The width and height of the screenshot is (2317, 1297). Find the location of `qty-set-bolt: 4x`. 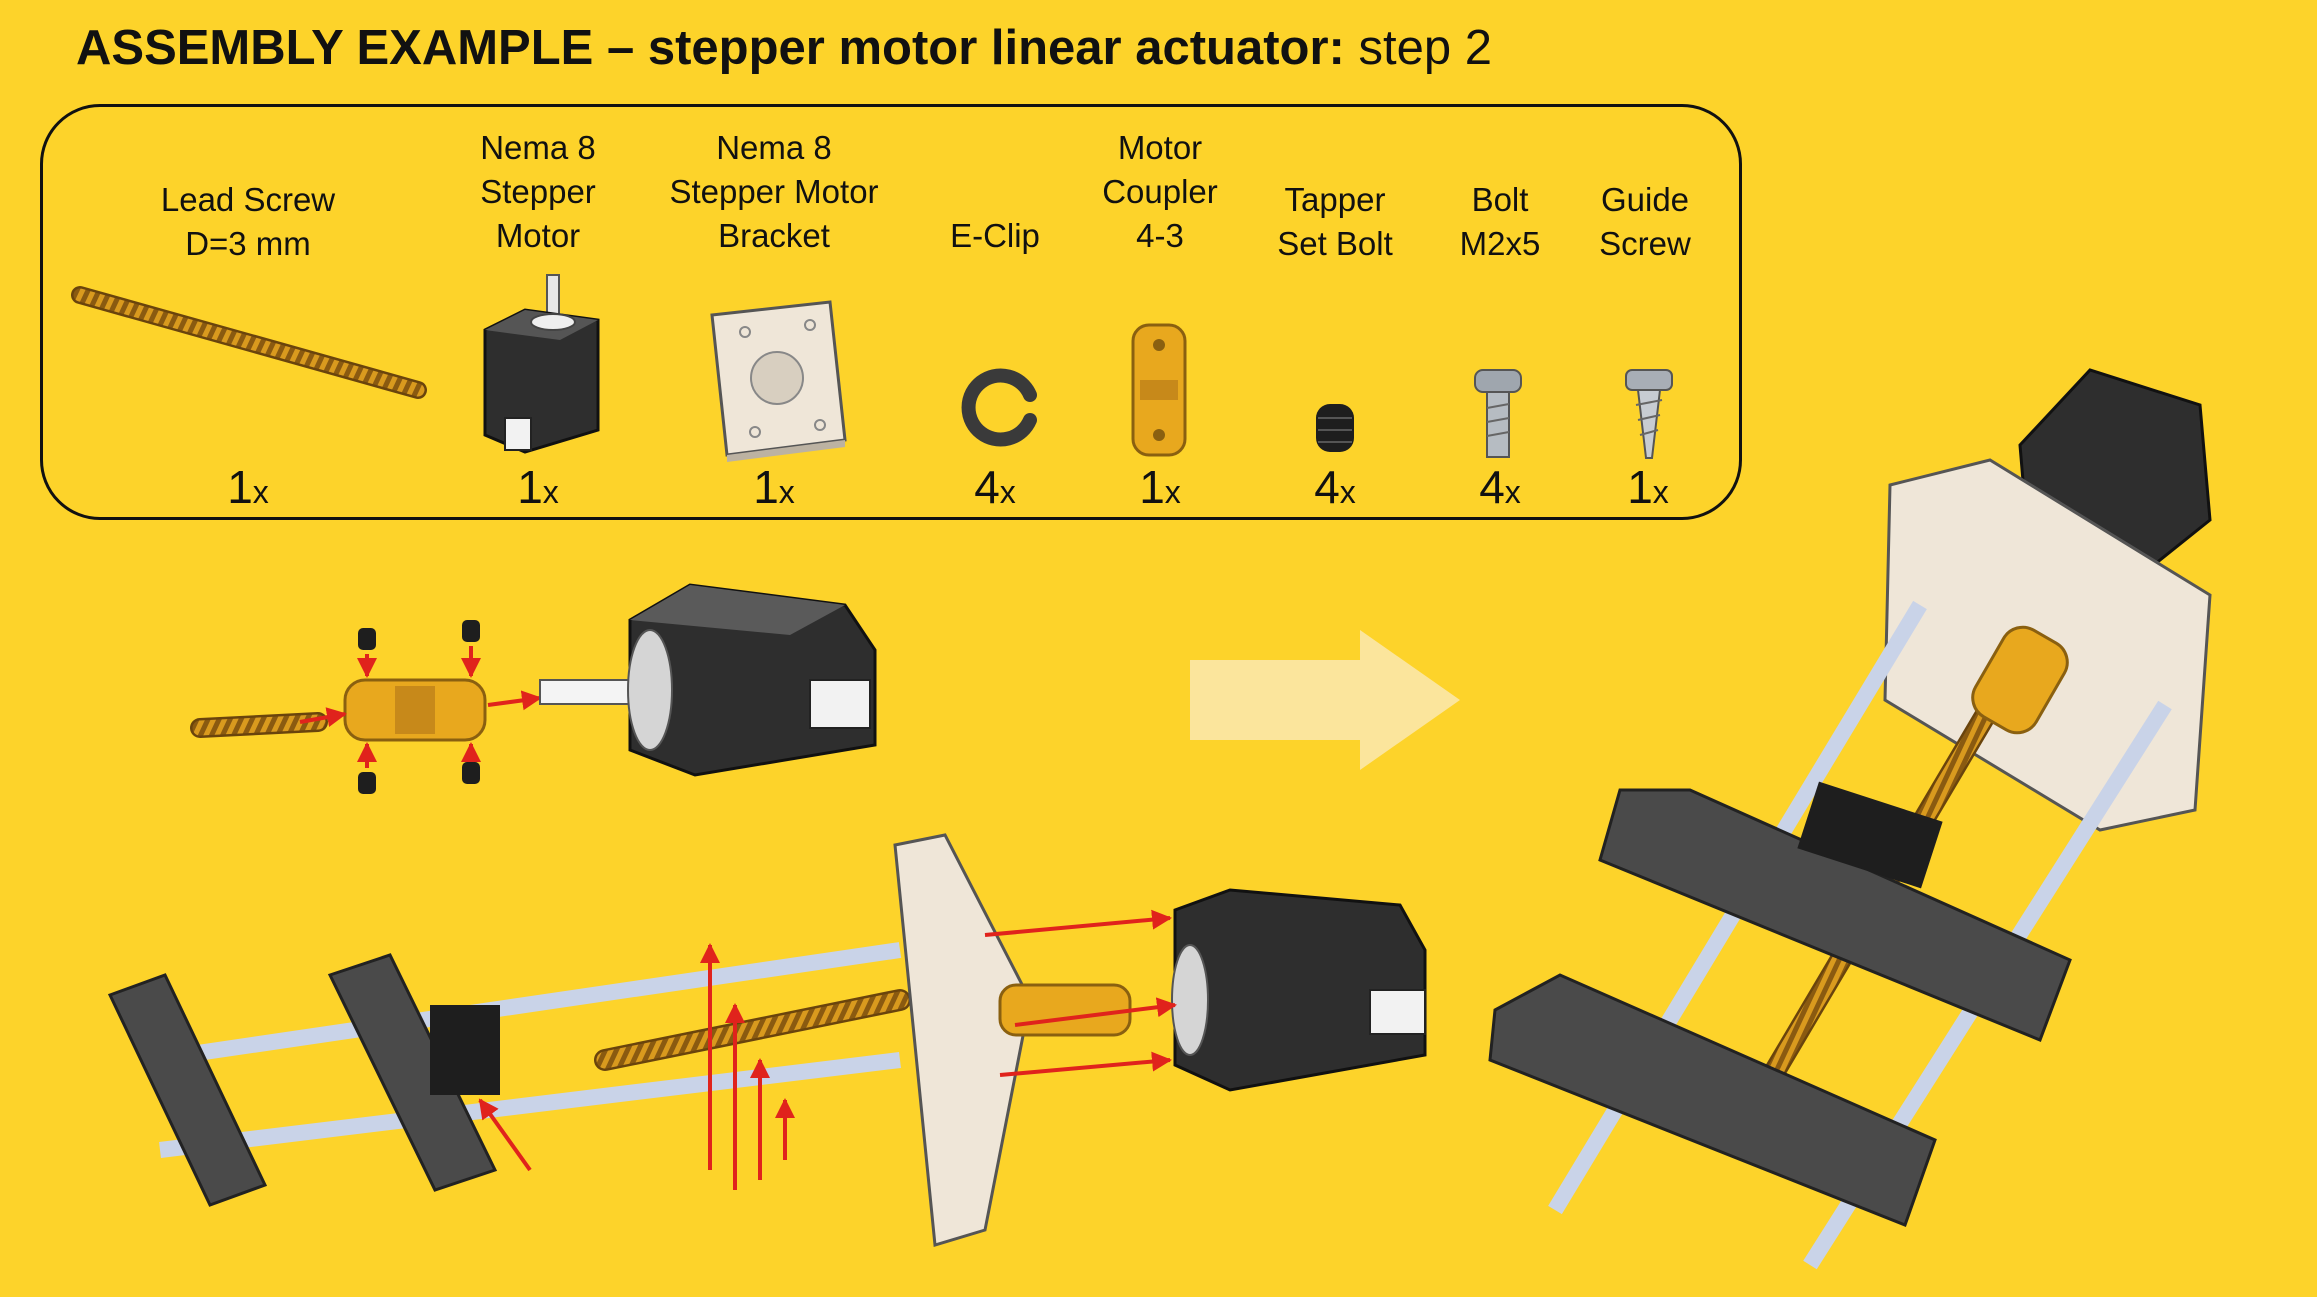

qty-set-bolt: 4x is located at coordinates (1335, 489).